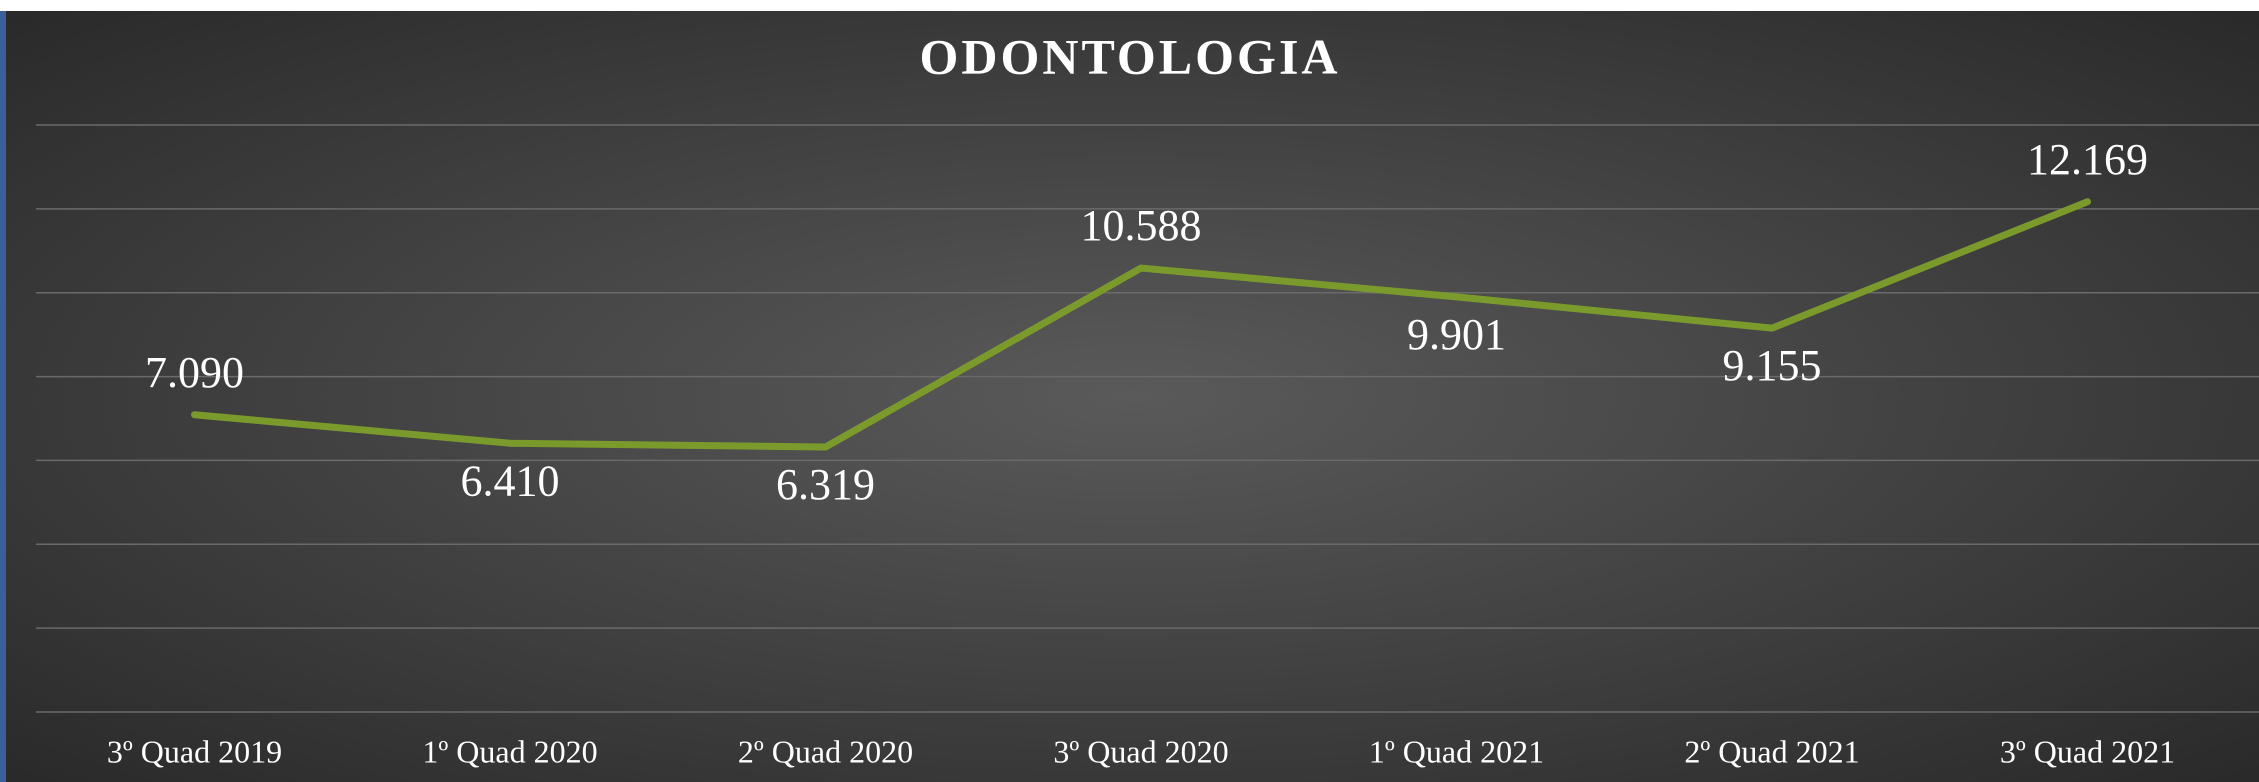 This screenshot has height=782, width=2259. What do you see at coordinates (825, 484) in the screenshot?
I see `data-label: 6.319` at bounding box center [825, 484].